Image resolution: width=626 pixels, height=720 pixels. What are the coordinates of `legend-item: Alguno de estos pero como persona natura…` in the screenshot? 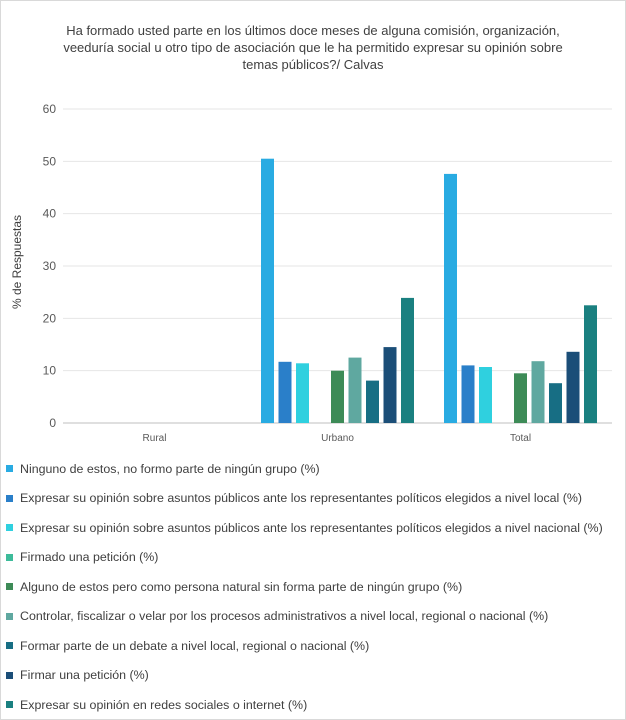 It's located at (314, 587).